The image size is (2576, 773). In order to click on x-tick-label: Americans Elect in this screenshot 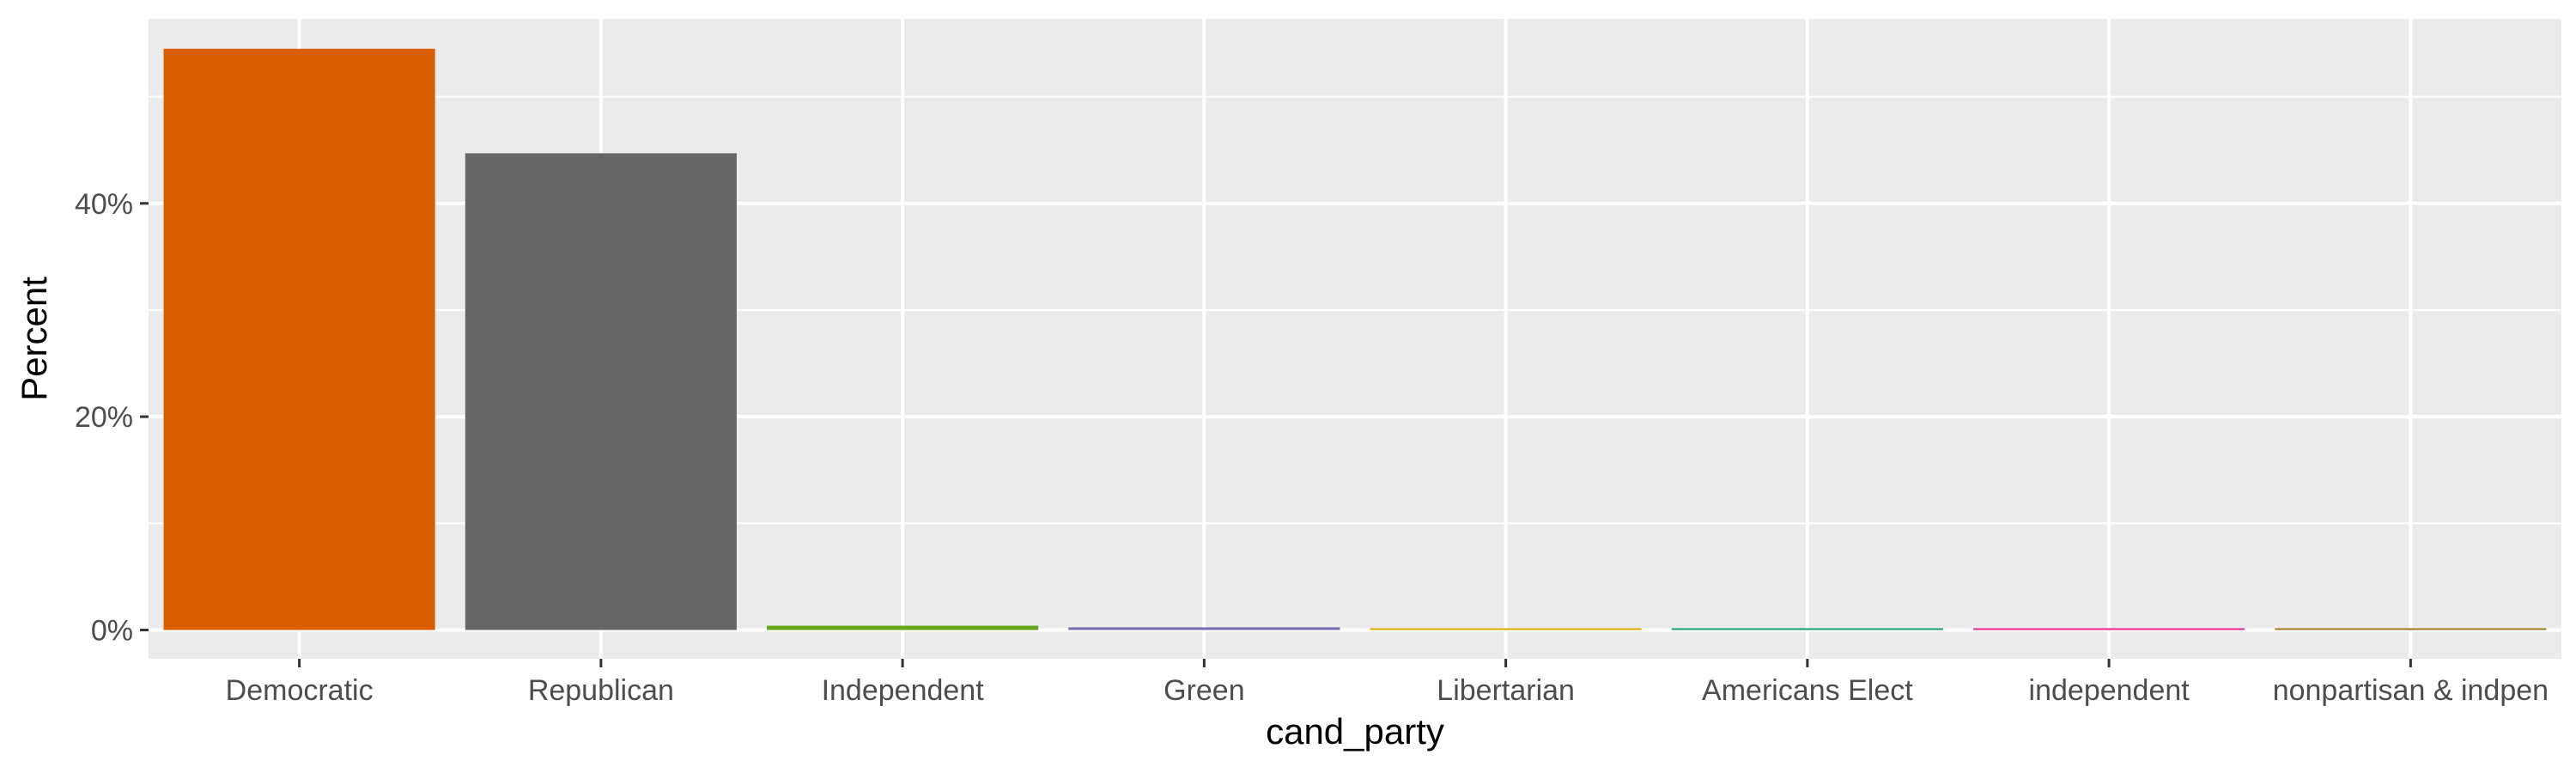, I will do `click(1807, 690)`.